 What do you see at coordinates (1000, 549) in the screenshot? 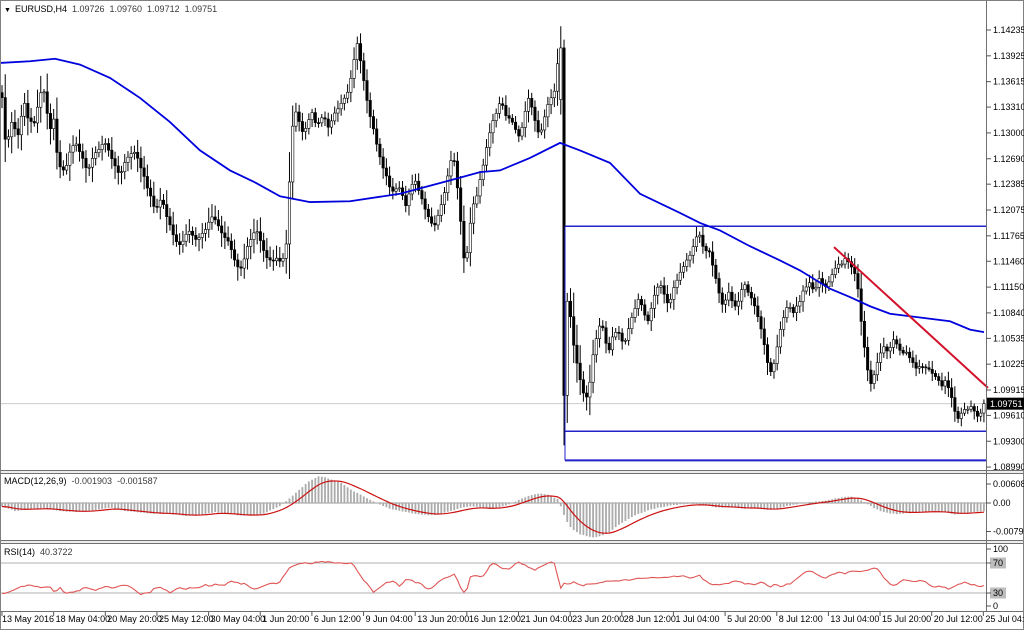
I see `svg-text: 100` at bounding box center [1000, 549].